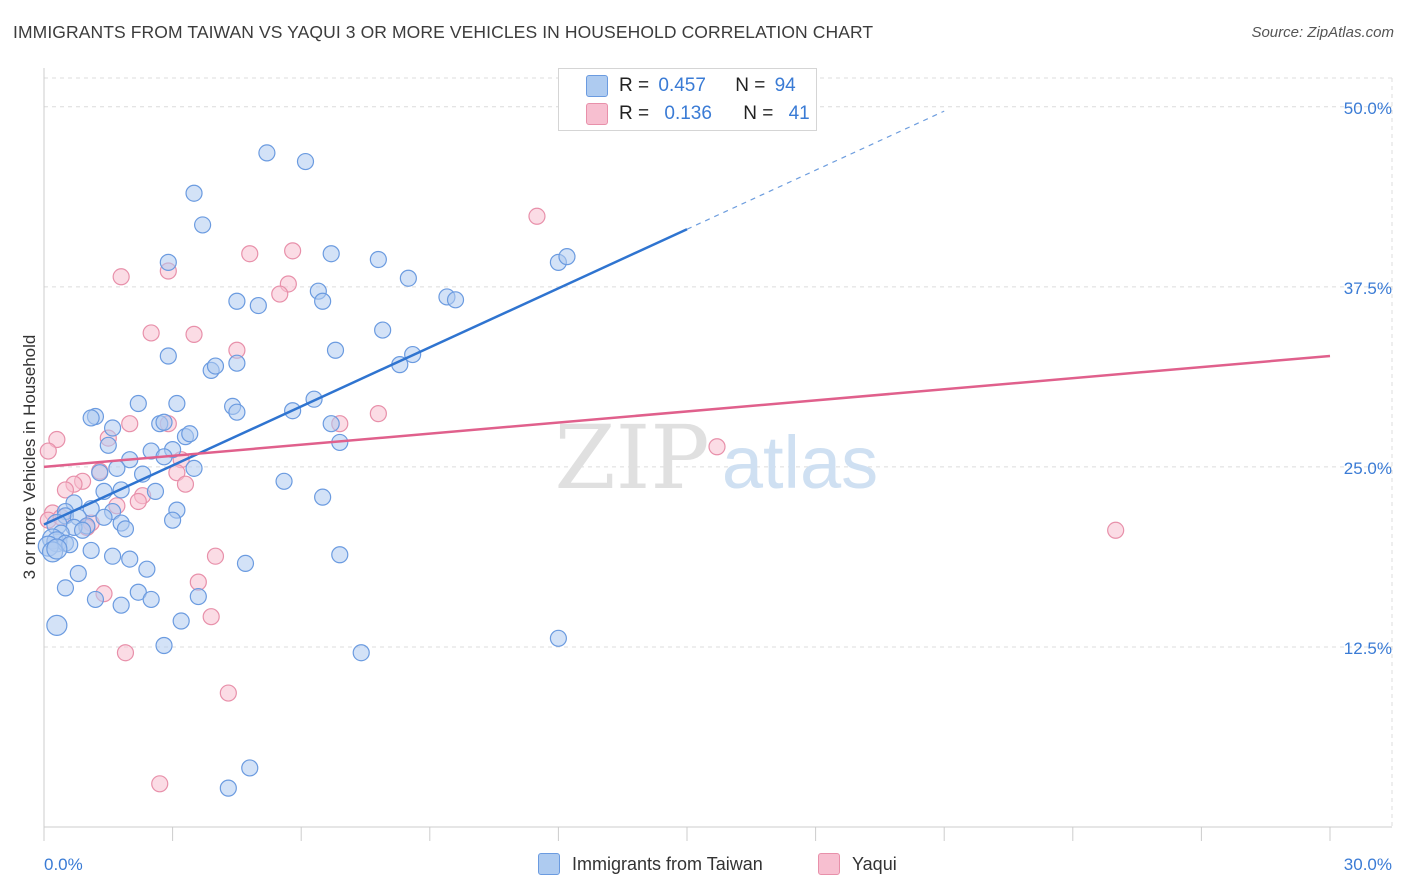 This screenshot has height=892, width=1406. Describe the element at coordinates (667, 863) in the screenshot. I see `bottom-legend-label-taiwan: Immigrants from Taiwan` at that location.